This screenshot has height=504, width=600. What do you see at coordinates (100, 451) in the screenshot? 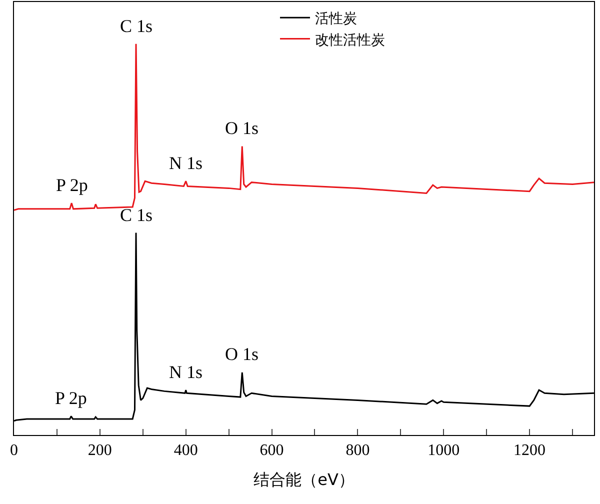
I see `x-tick-label: 200` at bounding box center [100, 451].